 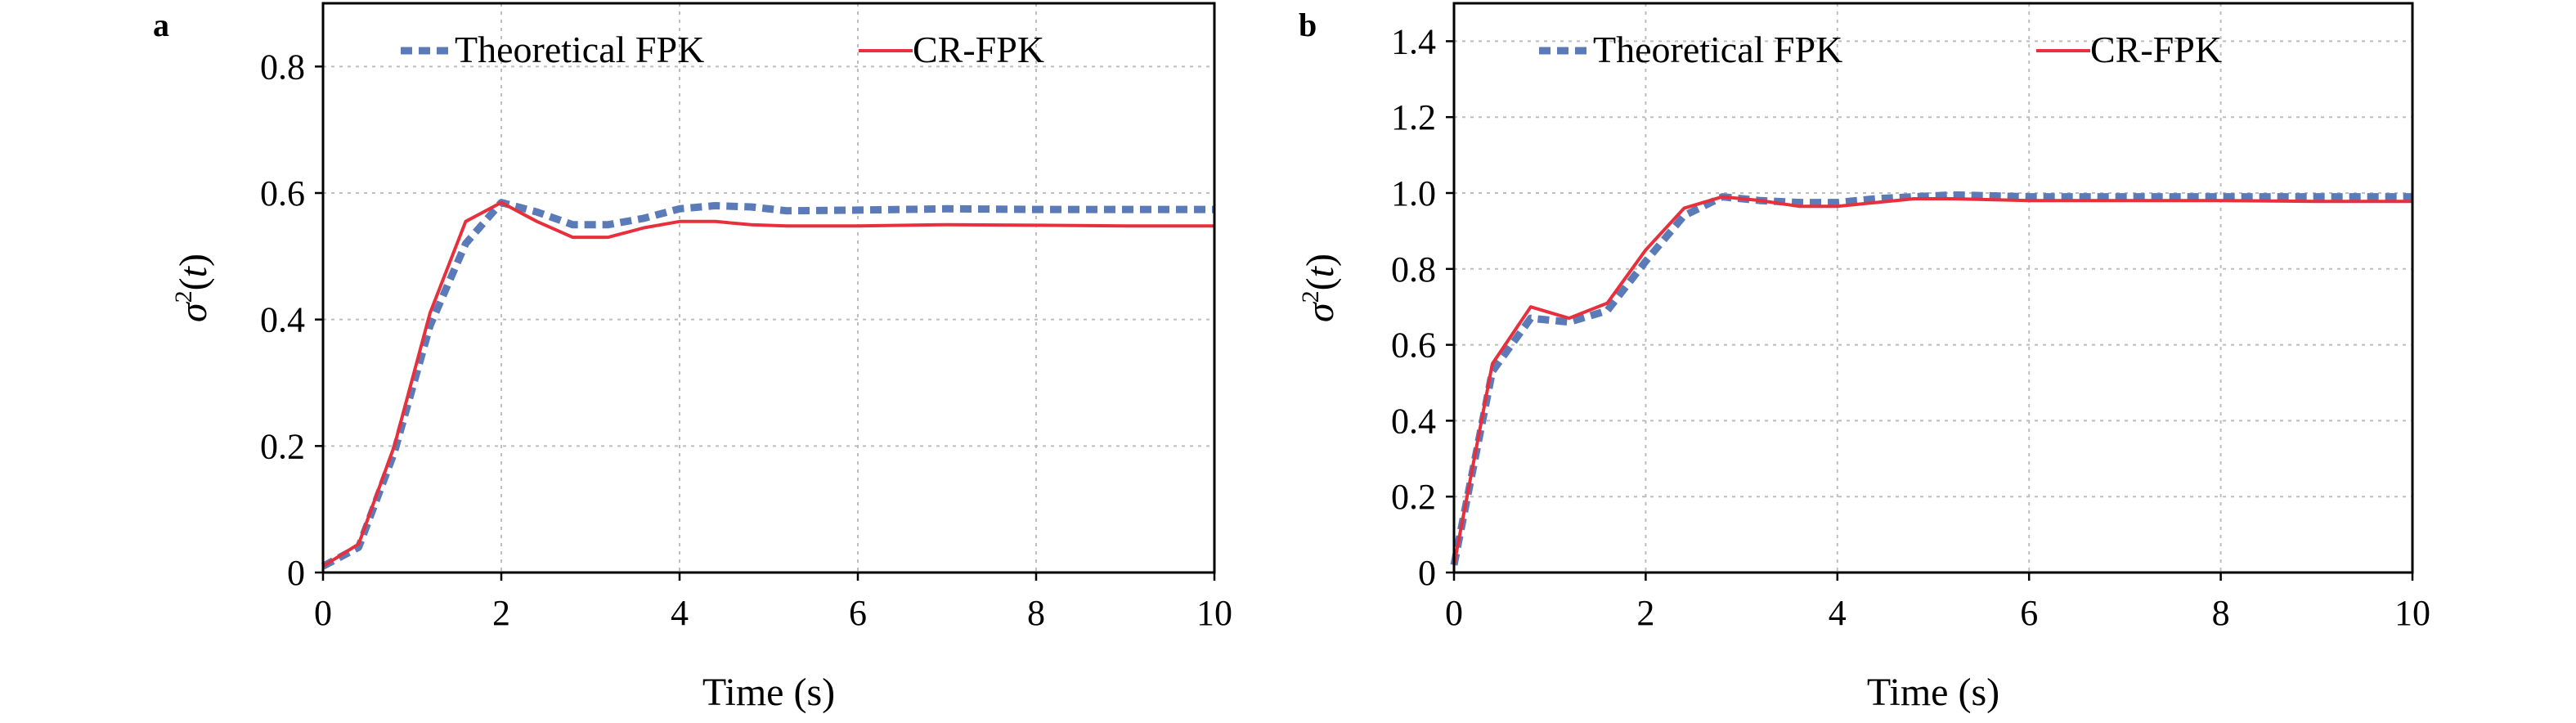 I want to click on panel-a-y-axis-title-symbol: σ, so click(x=194, y=311).